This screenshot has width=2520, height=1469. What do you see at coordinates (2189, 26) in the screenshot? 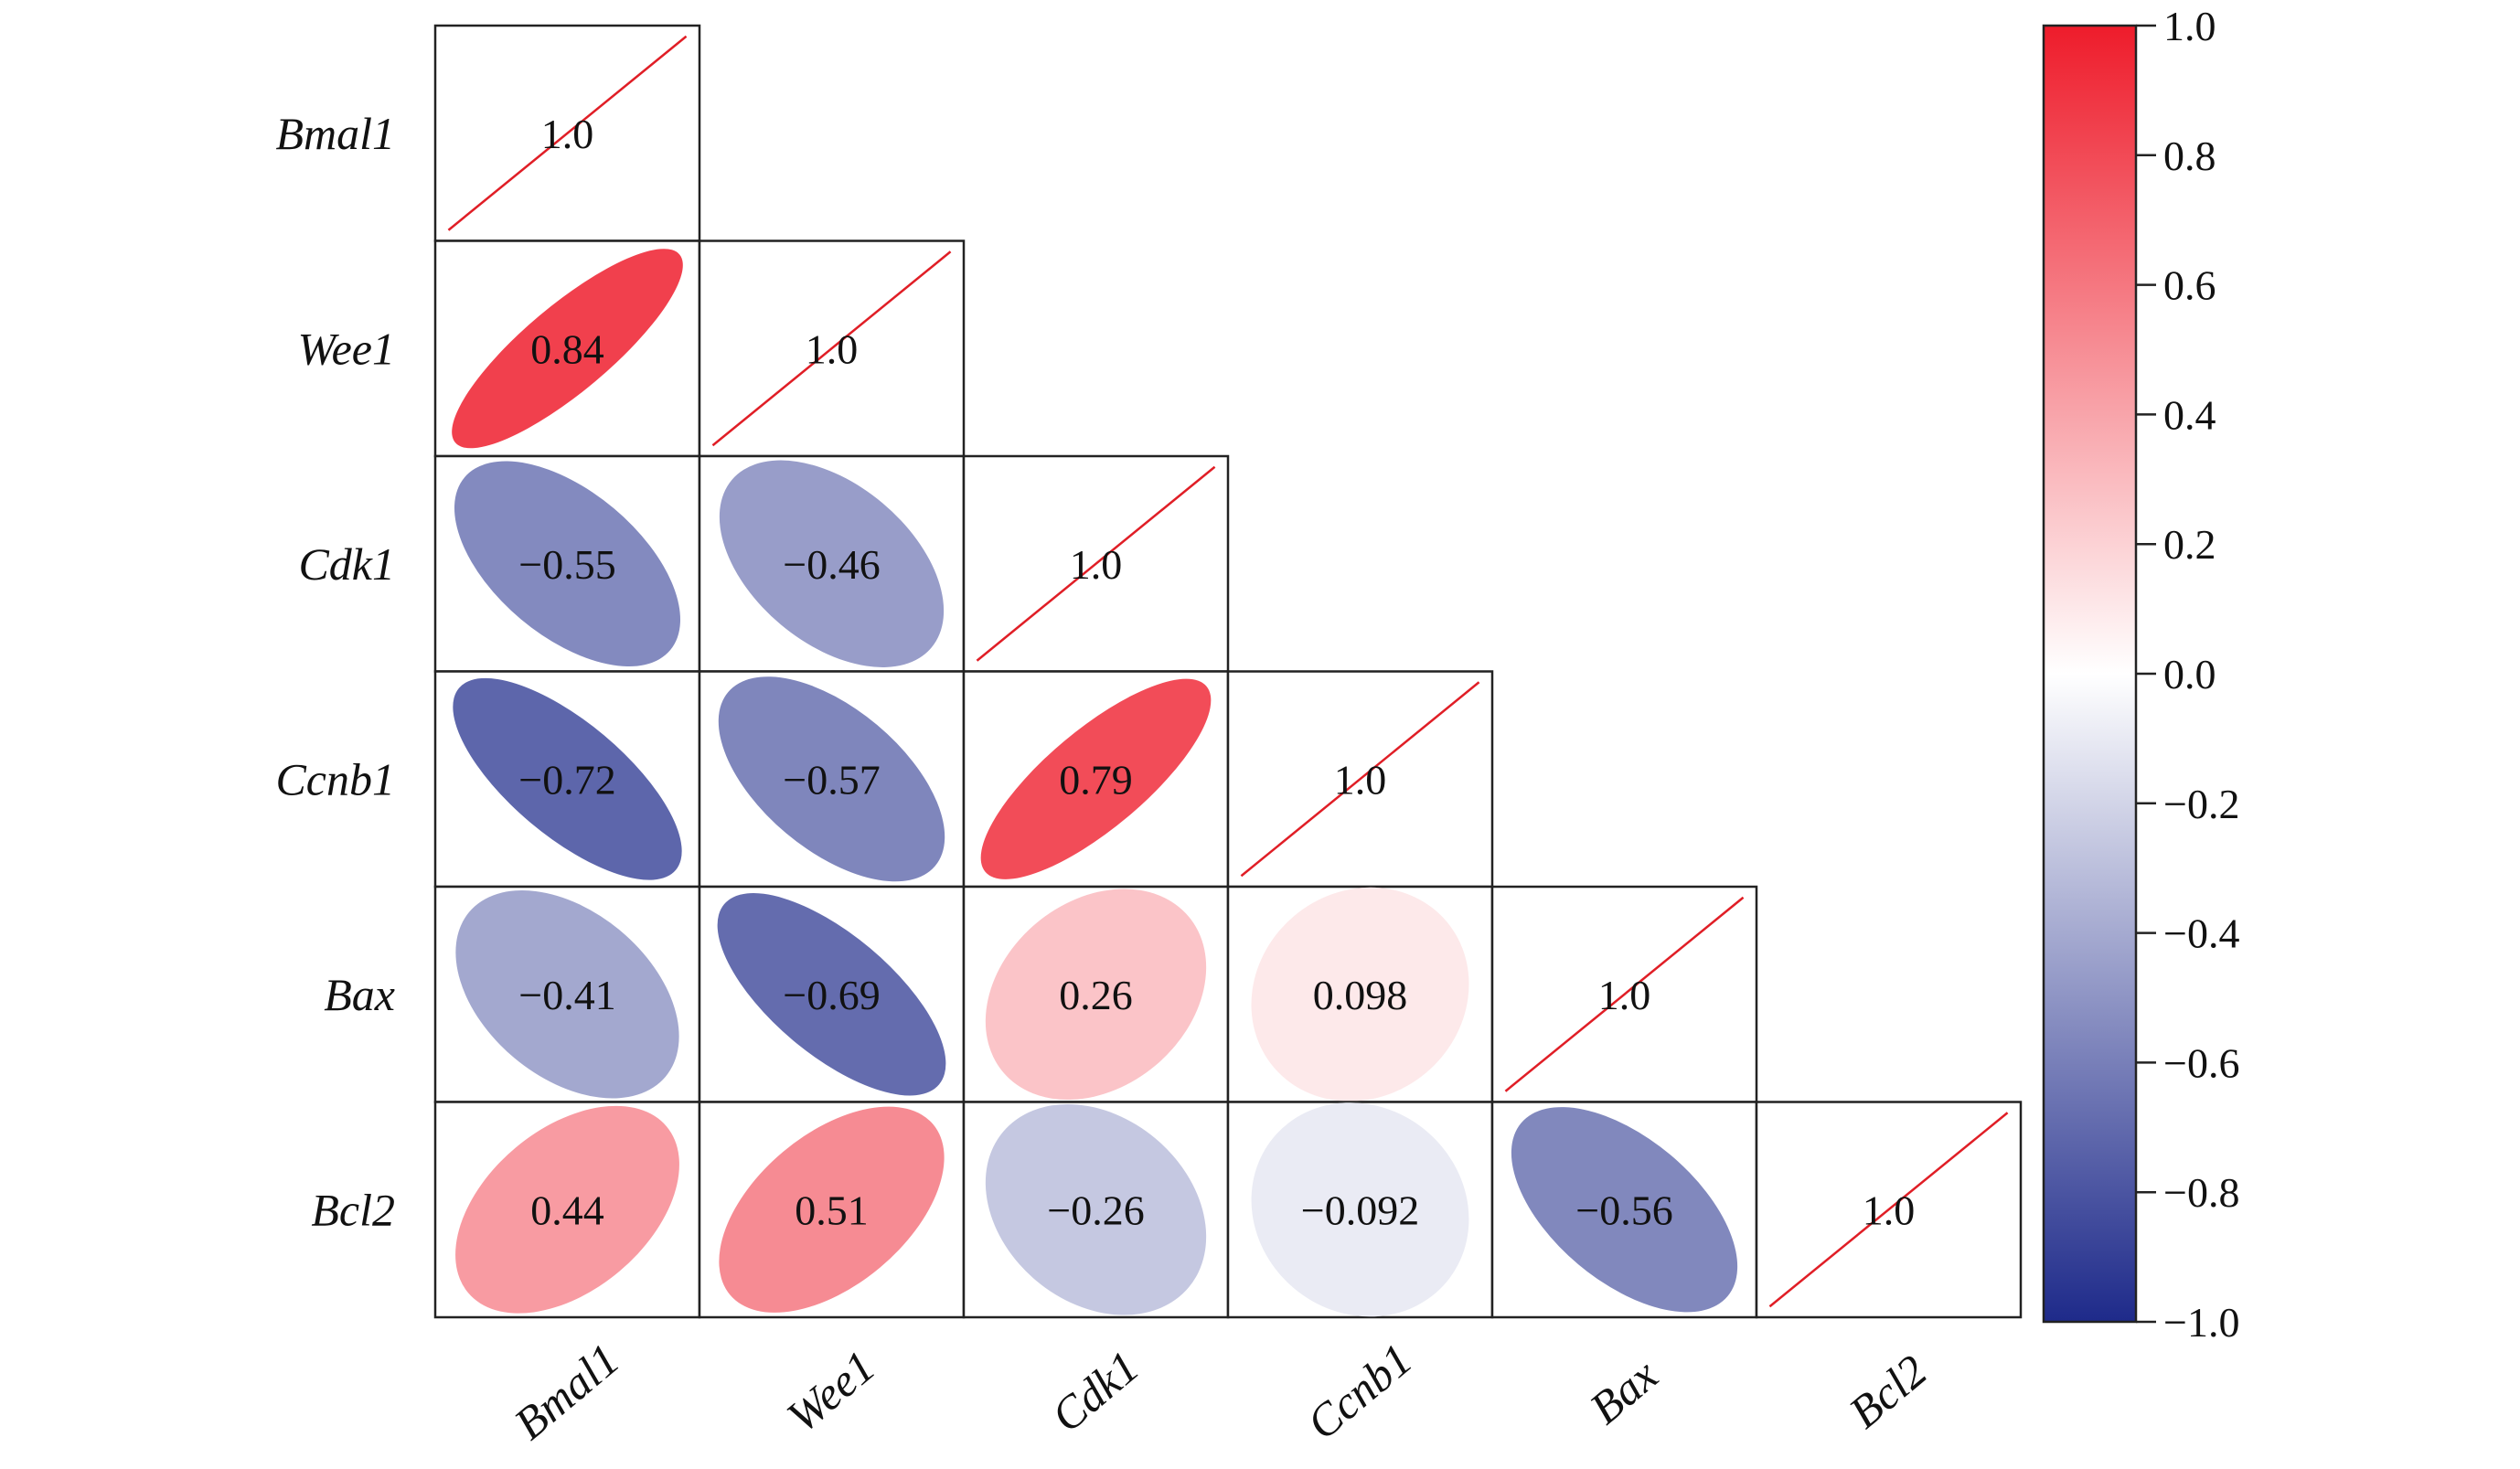
I see `colorbar-tick-label: 1.0` at bounding box center [2189, 26].